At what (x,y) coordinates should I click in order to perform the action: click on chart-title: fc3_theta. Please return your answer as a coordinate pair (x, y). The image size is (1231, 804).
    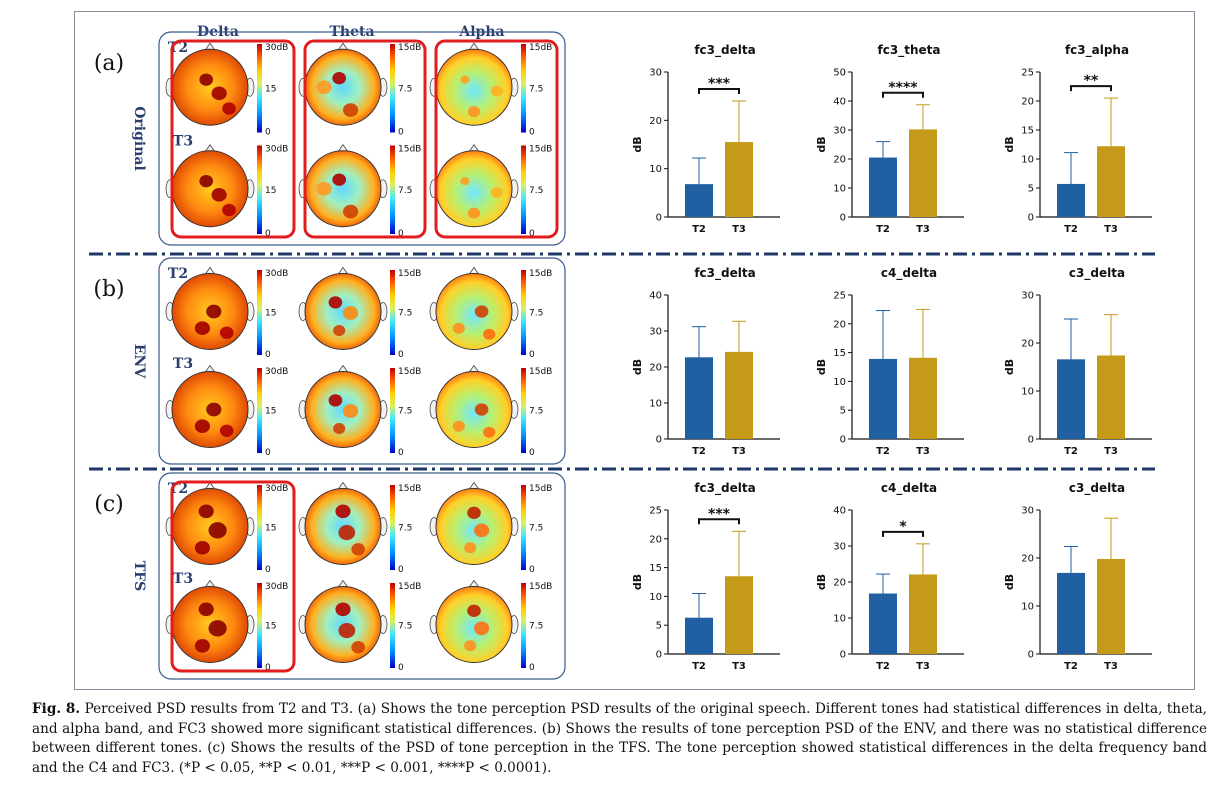
    Looking at the image, I should click on (909, 50).